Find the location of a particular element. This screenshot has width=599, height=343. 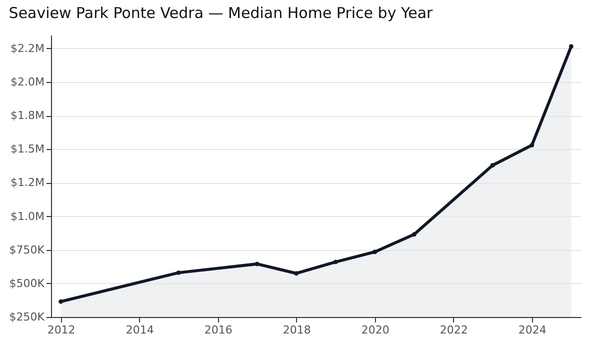

chart-title: Seaview Park Ponte Vedra — Median Home Price by Year is located at coordinates (221, 13).